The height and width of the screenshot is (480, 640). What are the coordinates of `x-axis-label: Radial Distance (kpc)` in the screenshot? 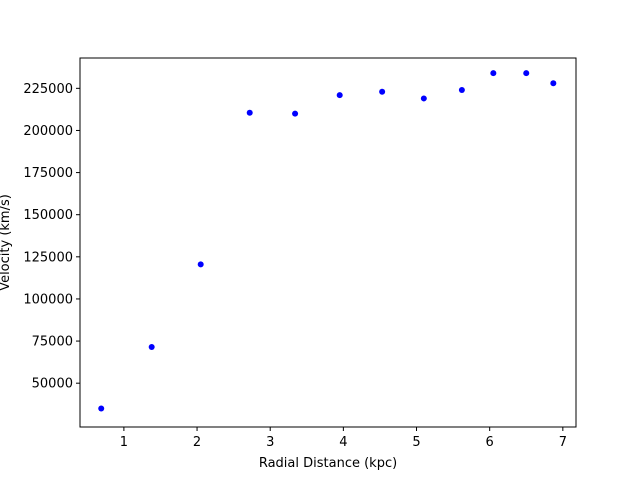 It's located at (328, 463).